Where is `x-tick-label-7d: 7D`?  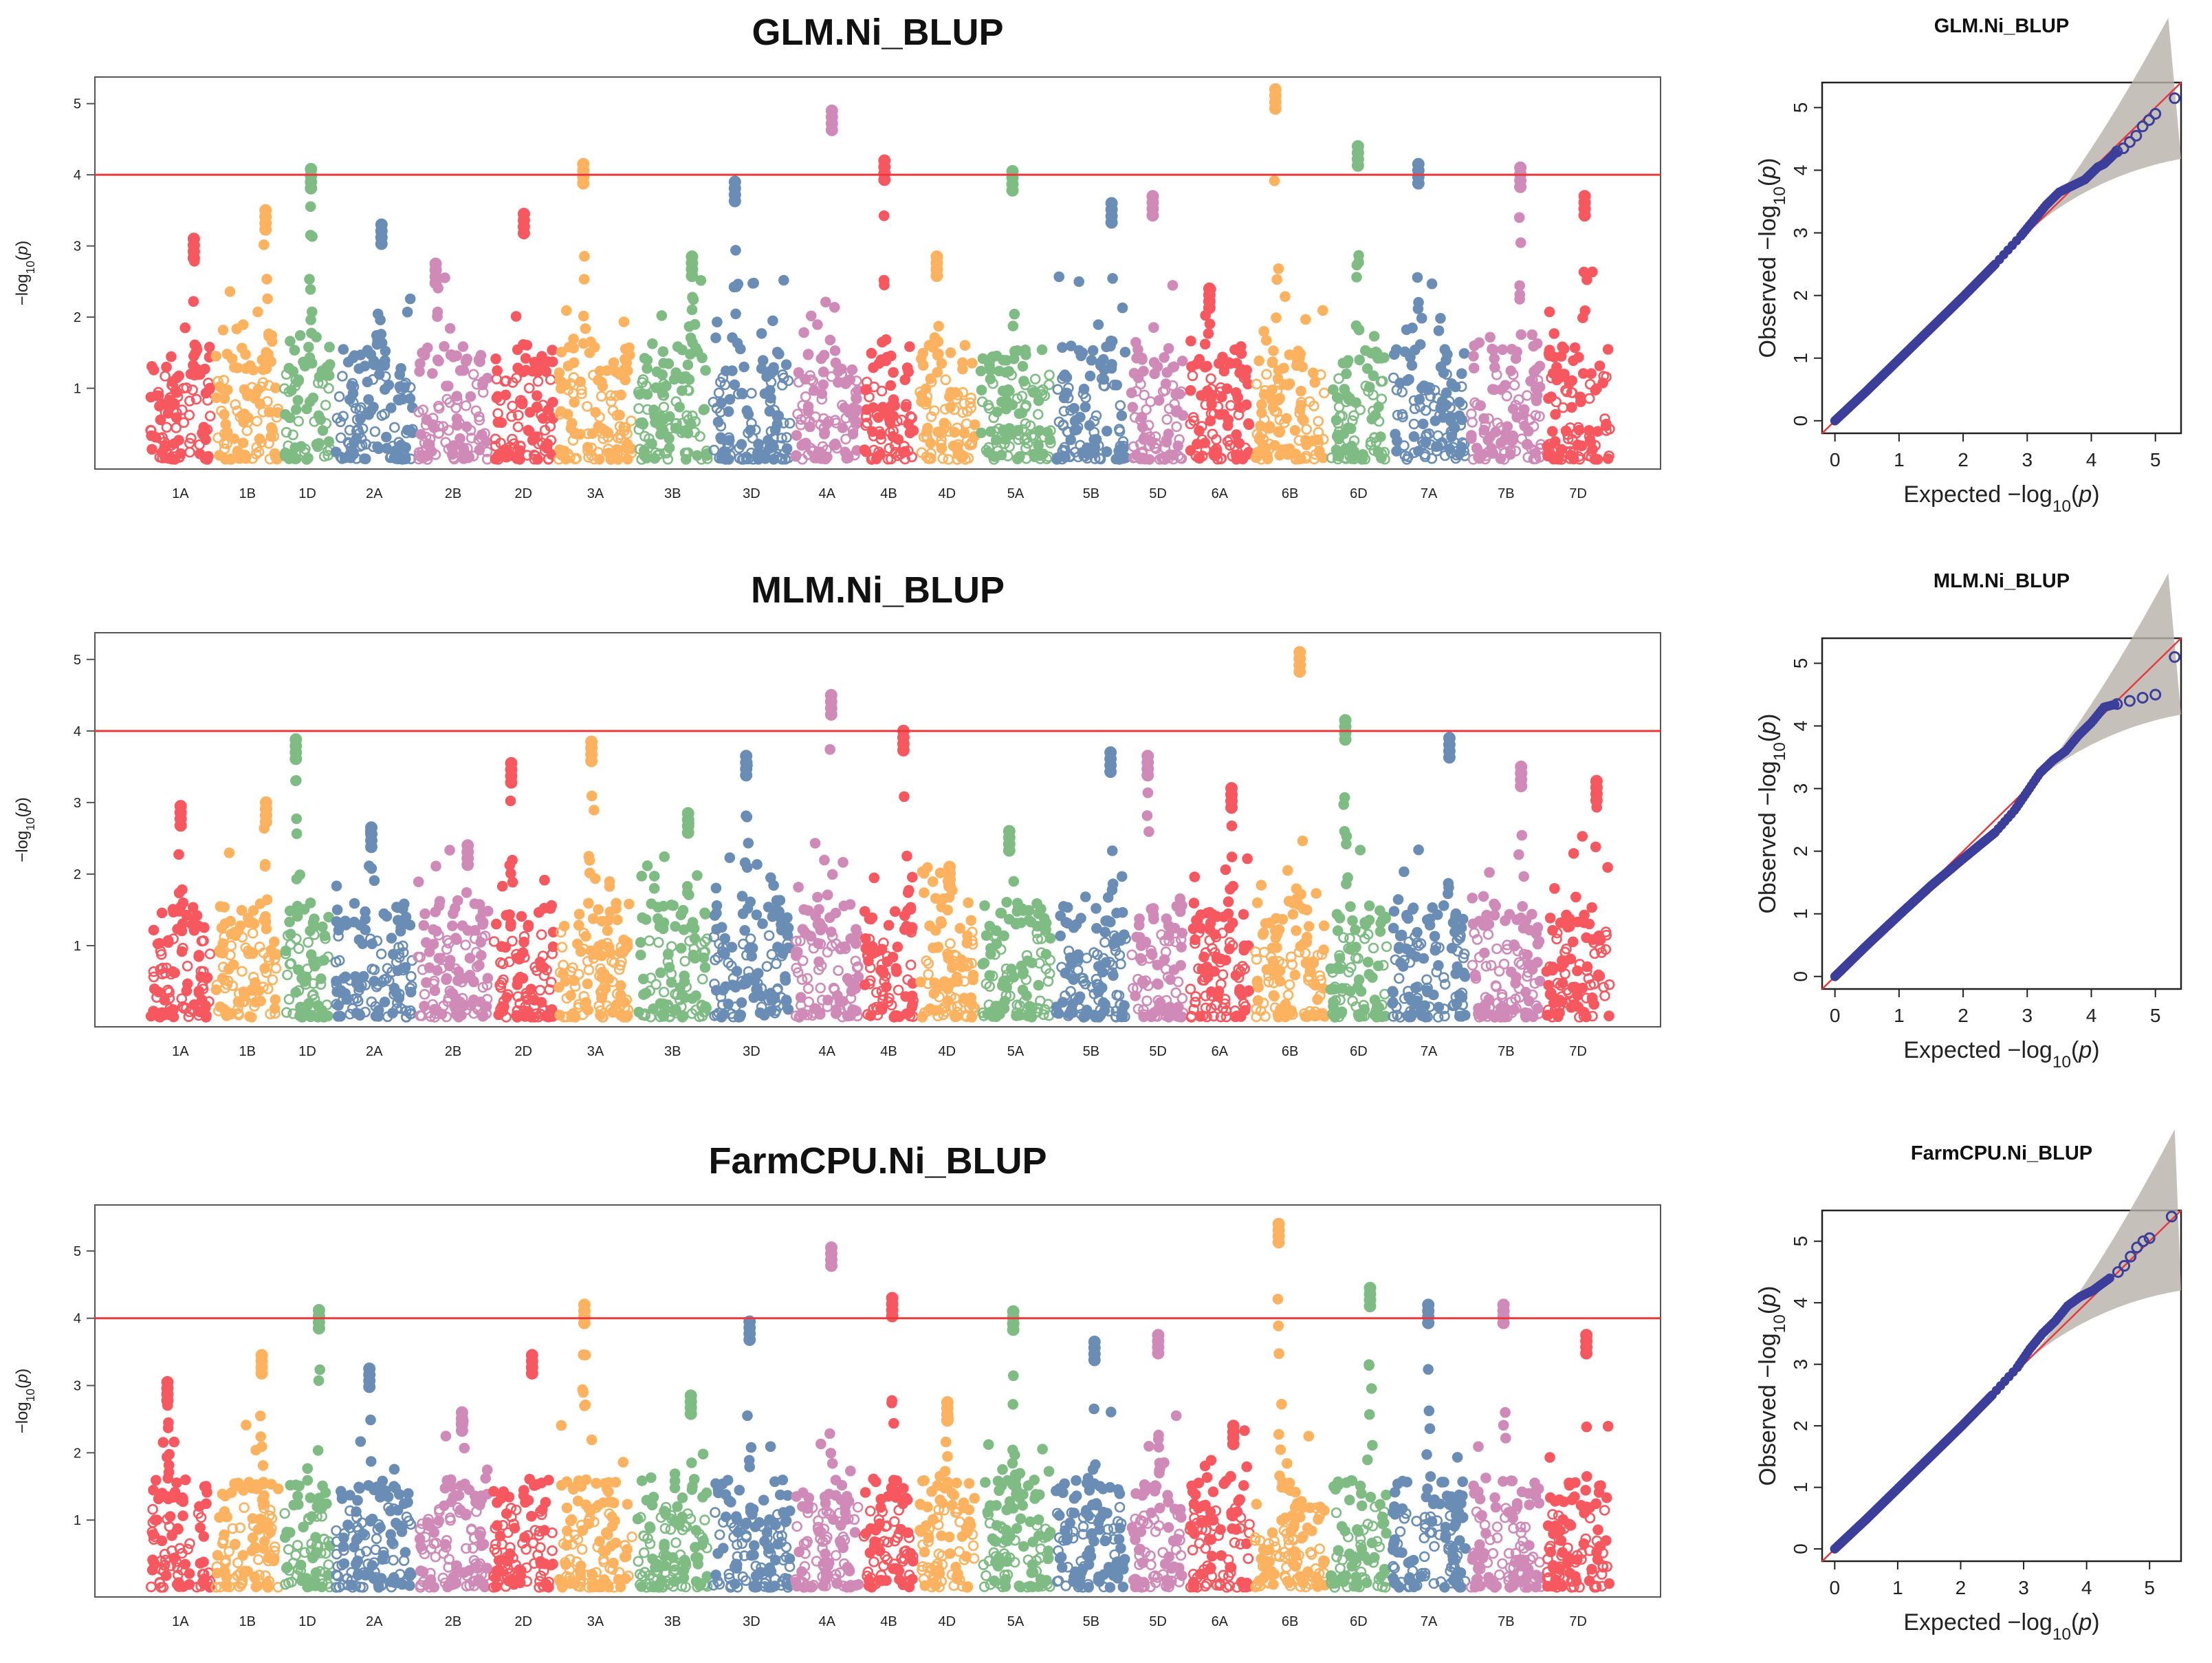
x-tick-label-7d: 7D is located at coordinates (1578, 493).